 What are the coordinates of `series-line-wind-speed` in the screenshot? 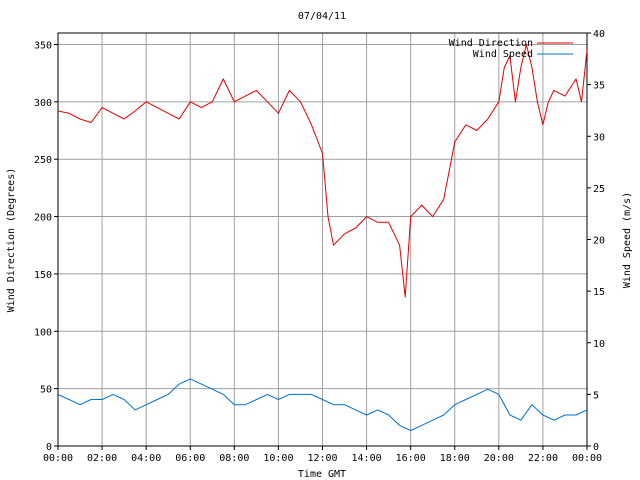 It's located at (322, 404).